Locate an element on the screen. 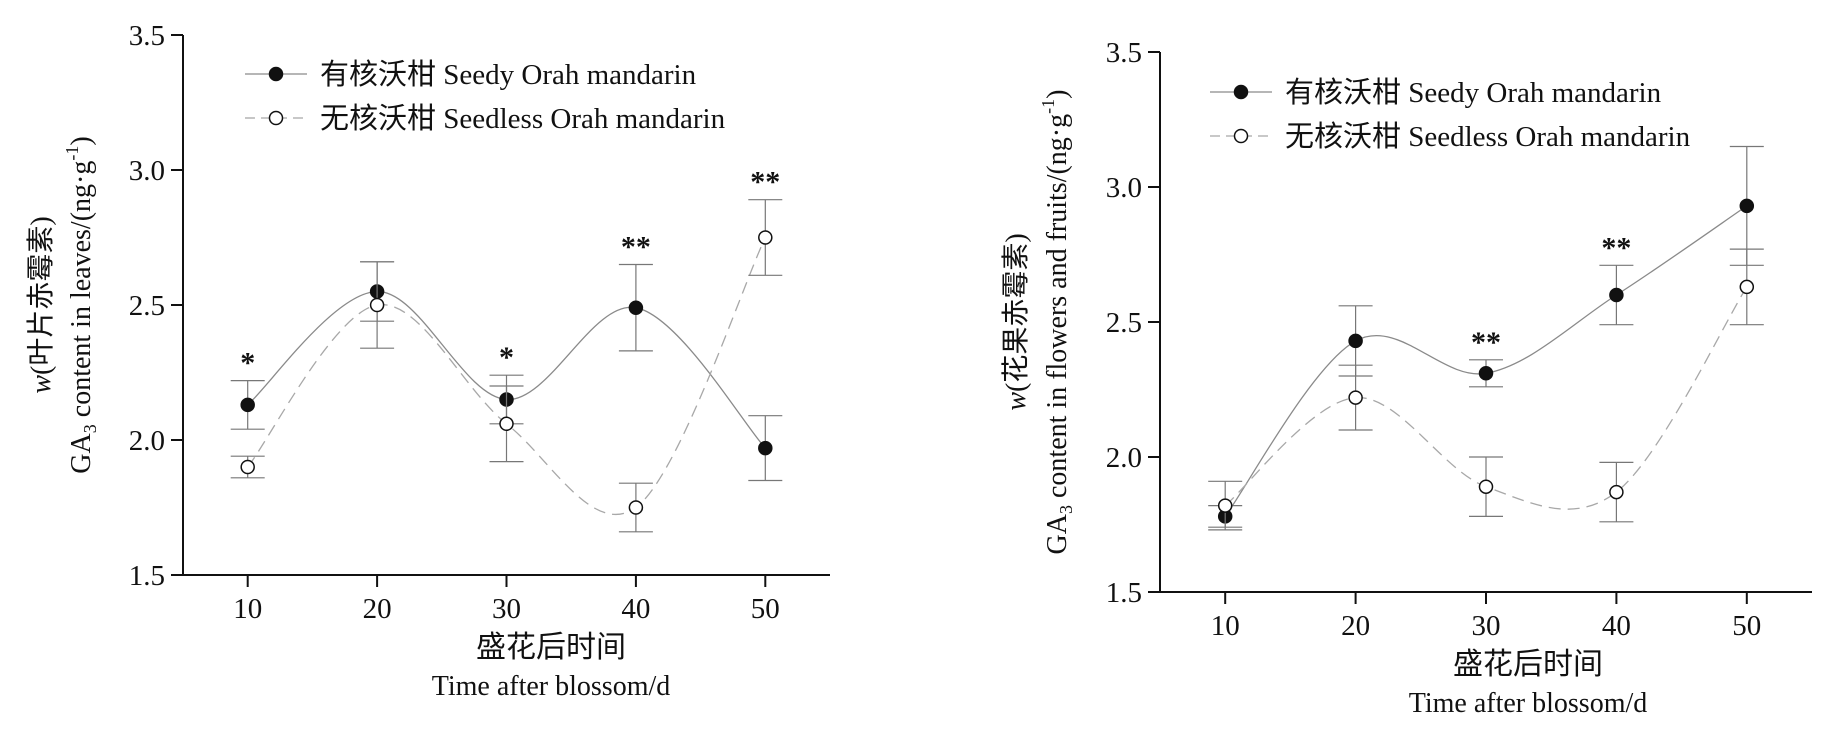 Image resolution: width=1830 pixels, height=733 pixels. y-axis-label-en: GA3 content in leaves/(ng·g-1) is located at coordinates (81, 304).